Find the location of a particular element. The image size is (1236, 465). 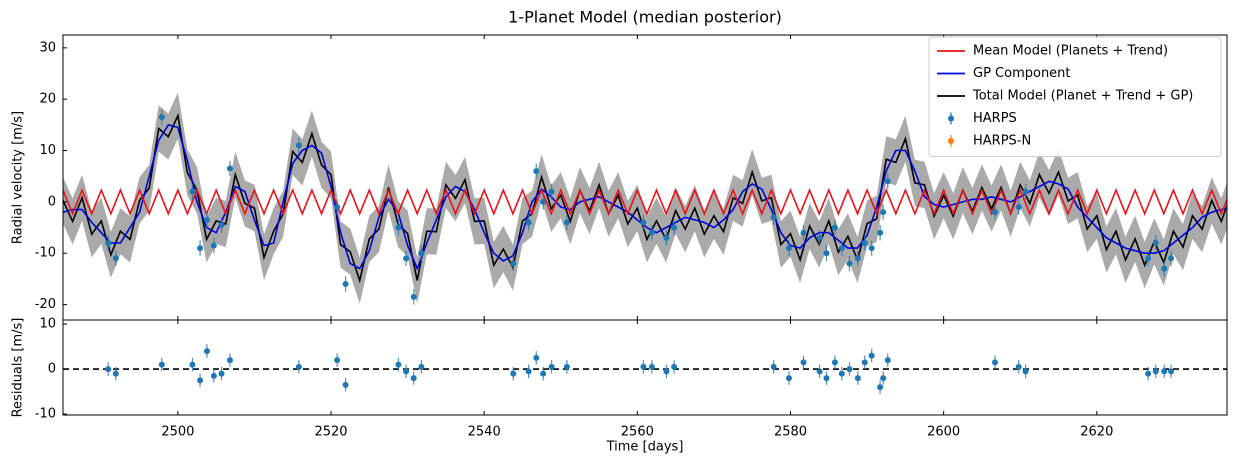

legend-label: HARPS-N is located at coordinates (1002, 141).